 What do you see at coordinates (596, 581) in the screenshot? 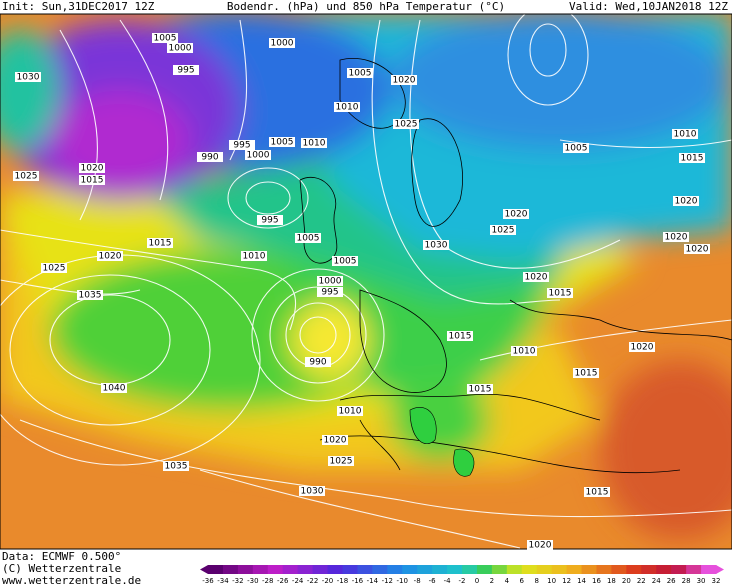
I see `colorbar-tick-label: 16` at bounding box center [596, 581].